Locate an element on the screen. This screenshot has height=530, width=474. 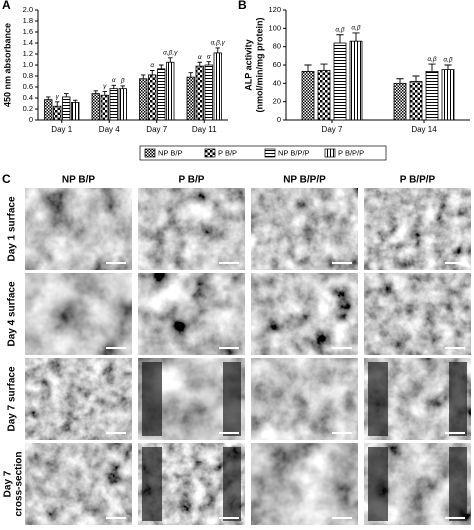
row-label: Day 7 is located at coordinates (8, 483).